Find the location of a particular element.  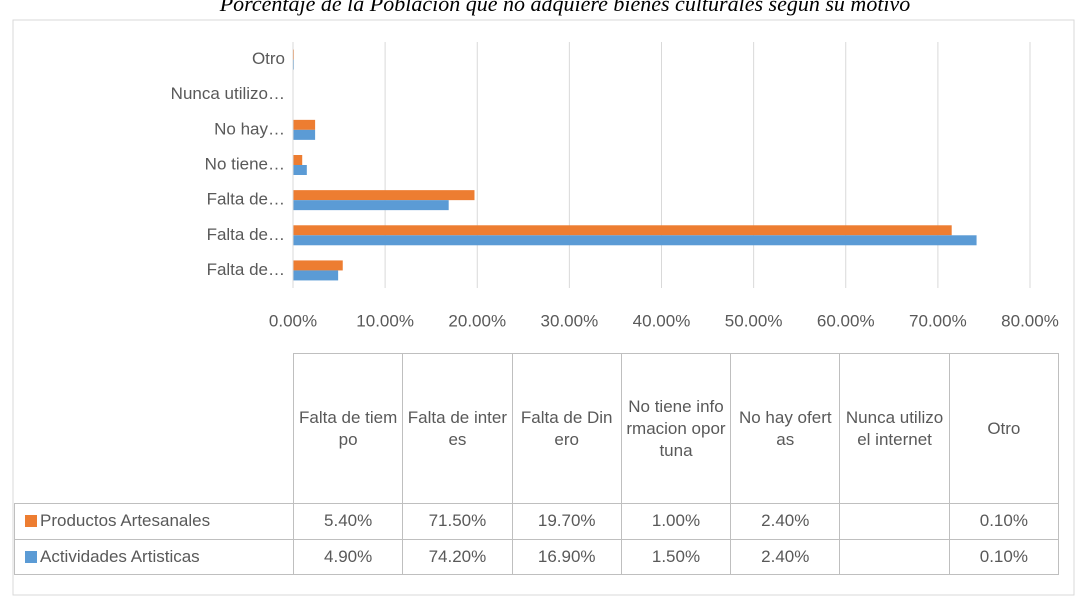

table-header: No tiene informacion oportuna is located at coordinates (676, 428).